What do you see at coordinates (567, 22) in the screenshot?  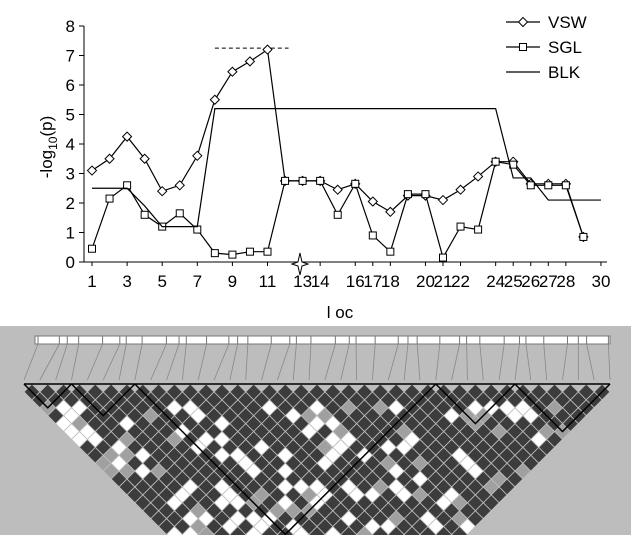 I see `legend-label-vsw: VSW` at bounding box center [567, 22].